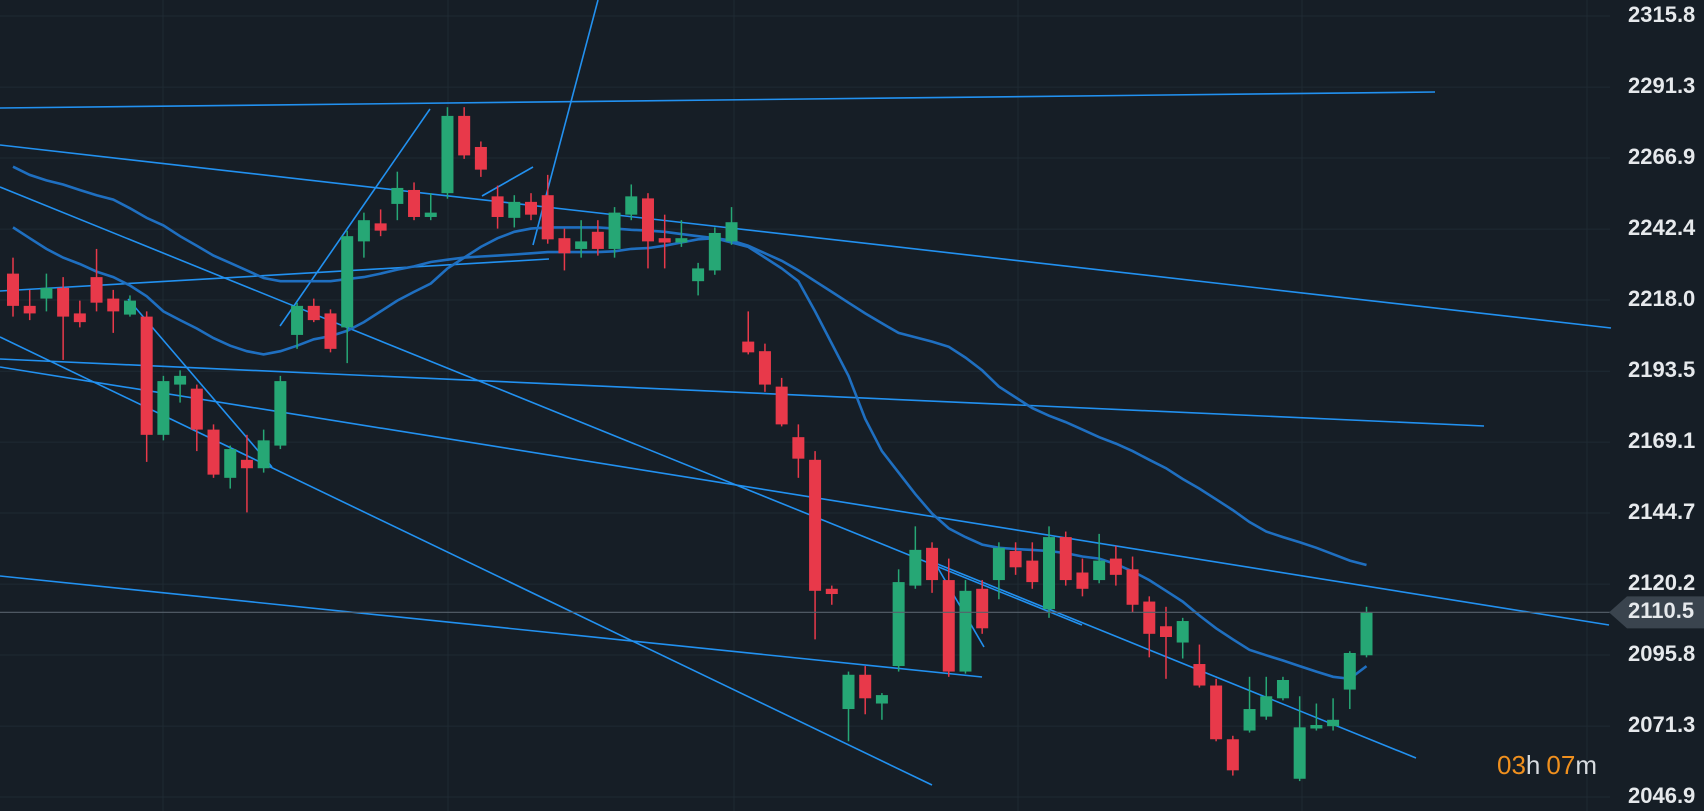 This screenshot has height=811, width=1704. Describe the element at coordinates (1656, 612) in the screenshot. I see `last-price-tag` at that location.